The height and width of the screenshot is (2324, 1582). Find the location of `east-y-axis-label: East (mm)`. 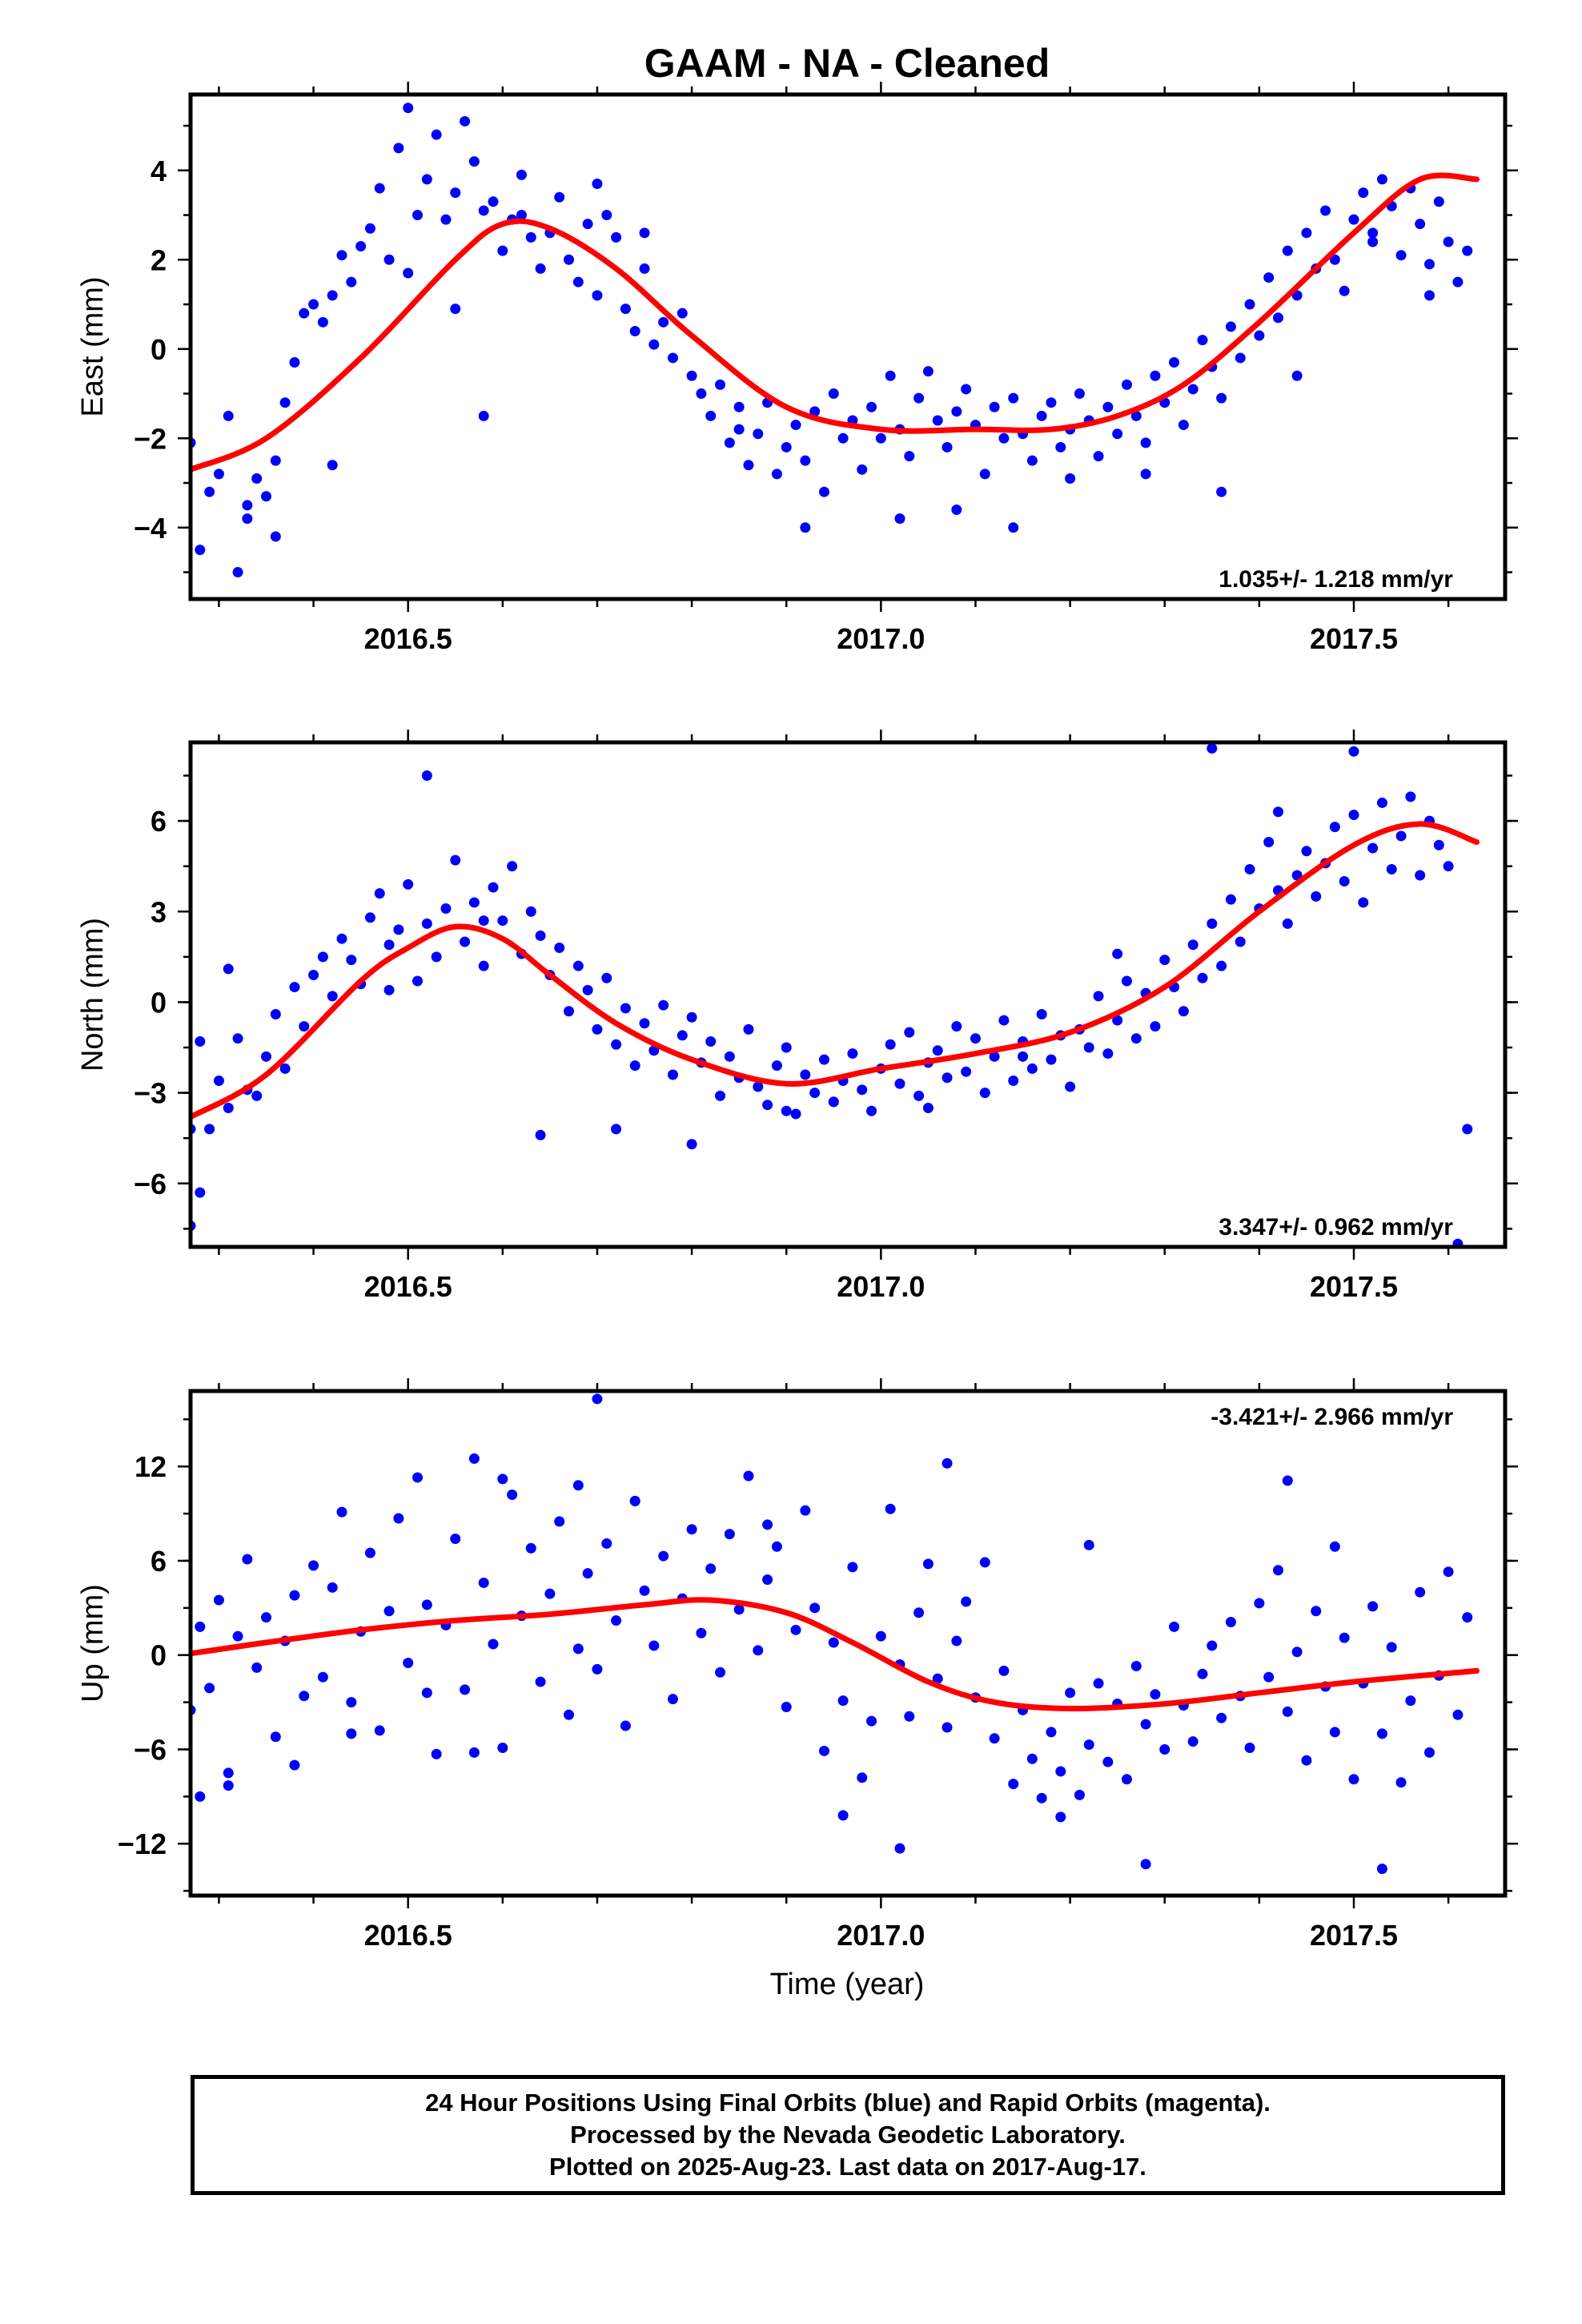

east-y-axis-label: East (mm) is located at coordinates (93, 346).